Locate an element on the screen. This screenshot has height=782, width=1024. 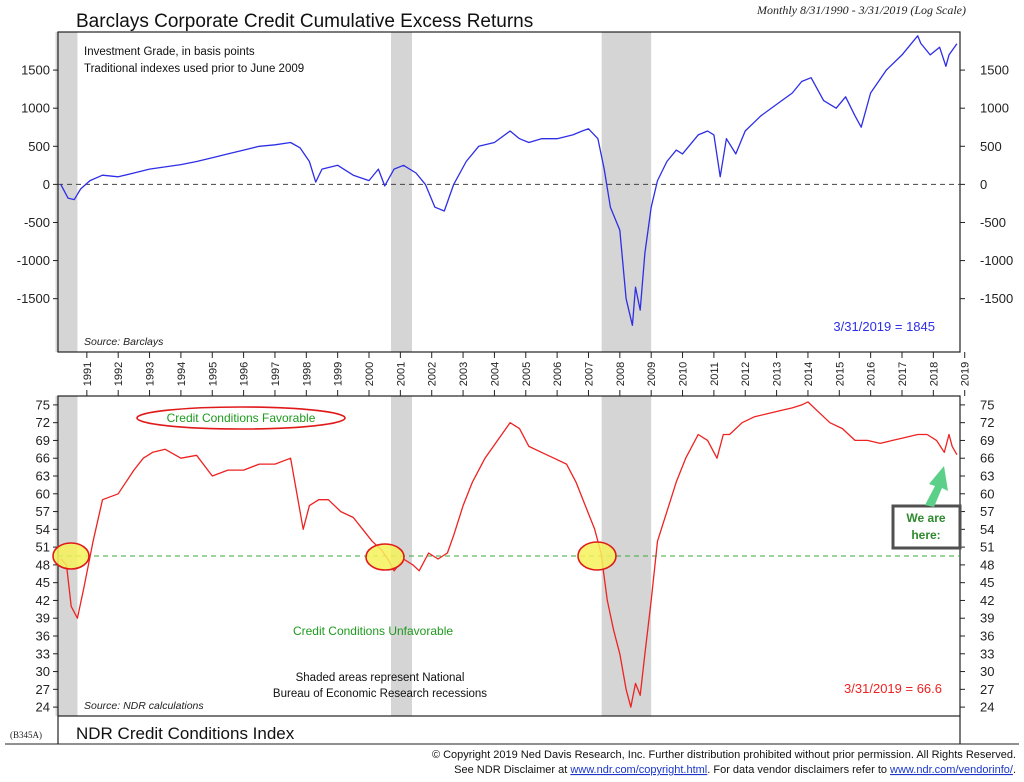
bottom-y-axis-right: 75 72 69 66 63 60 57 54 51 48 45 42 39 36 33 30 27 24 is located at coordinates (977, 556).